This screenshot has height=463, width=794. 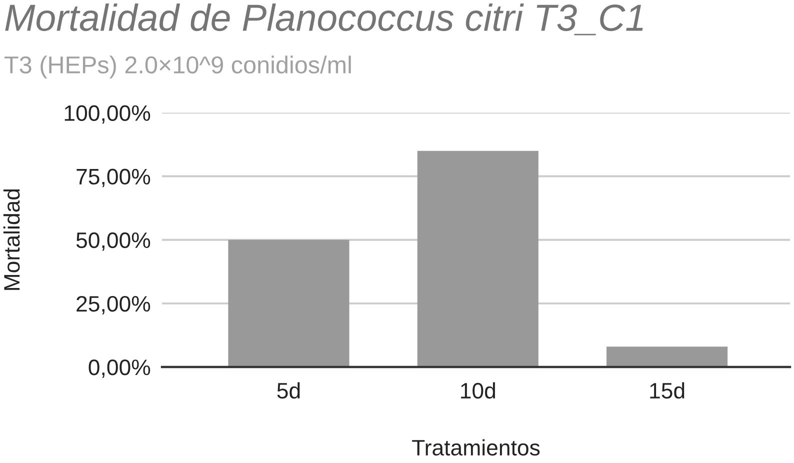 What do you see at coordinates (177, 67) in the screenshot?
I see `chart-subtitle: T3 (HEPs) 2.0×10^9 conidios/ml` at bounding box center [177, 67].